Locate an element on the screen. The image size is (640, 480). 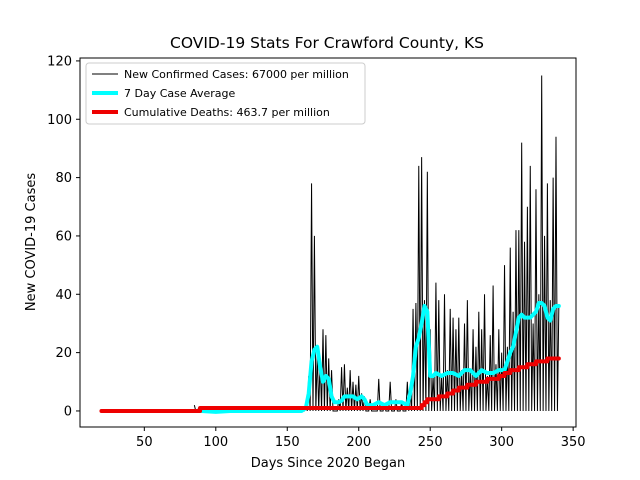
y-tick-label: 120 is located at coordinates (59, 61).